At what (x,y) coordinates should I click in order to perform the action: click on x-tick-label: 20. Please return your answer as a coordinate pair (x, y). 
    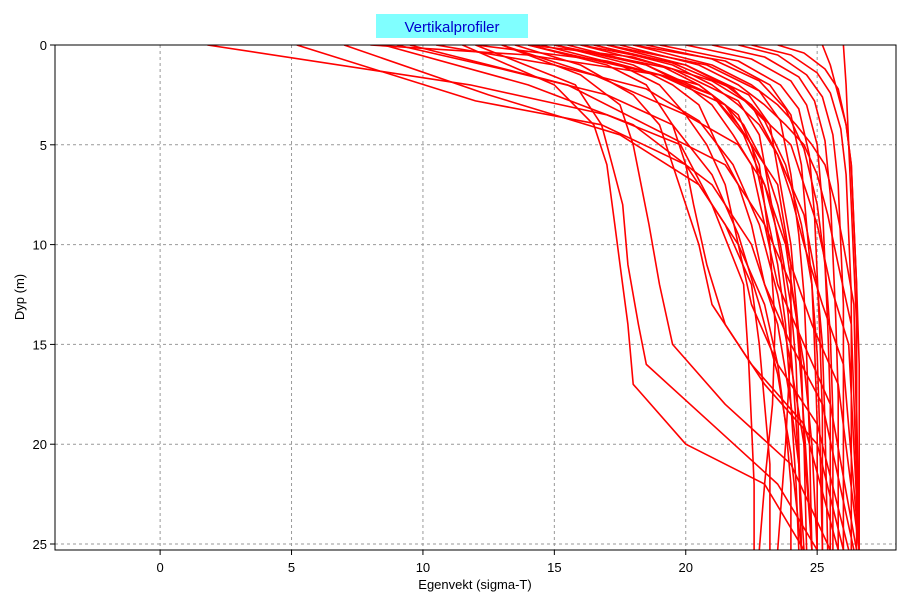
    Looking at the image, I should click on (686, 567).